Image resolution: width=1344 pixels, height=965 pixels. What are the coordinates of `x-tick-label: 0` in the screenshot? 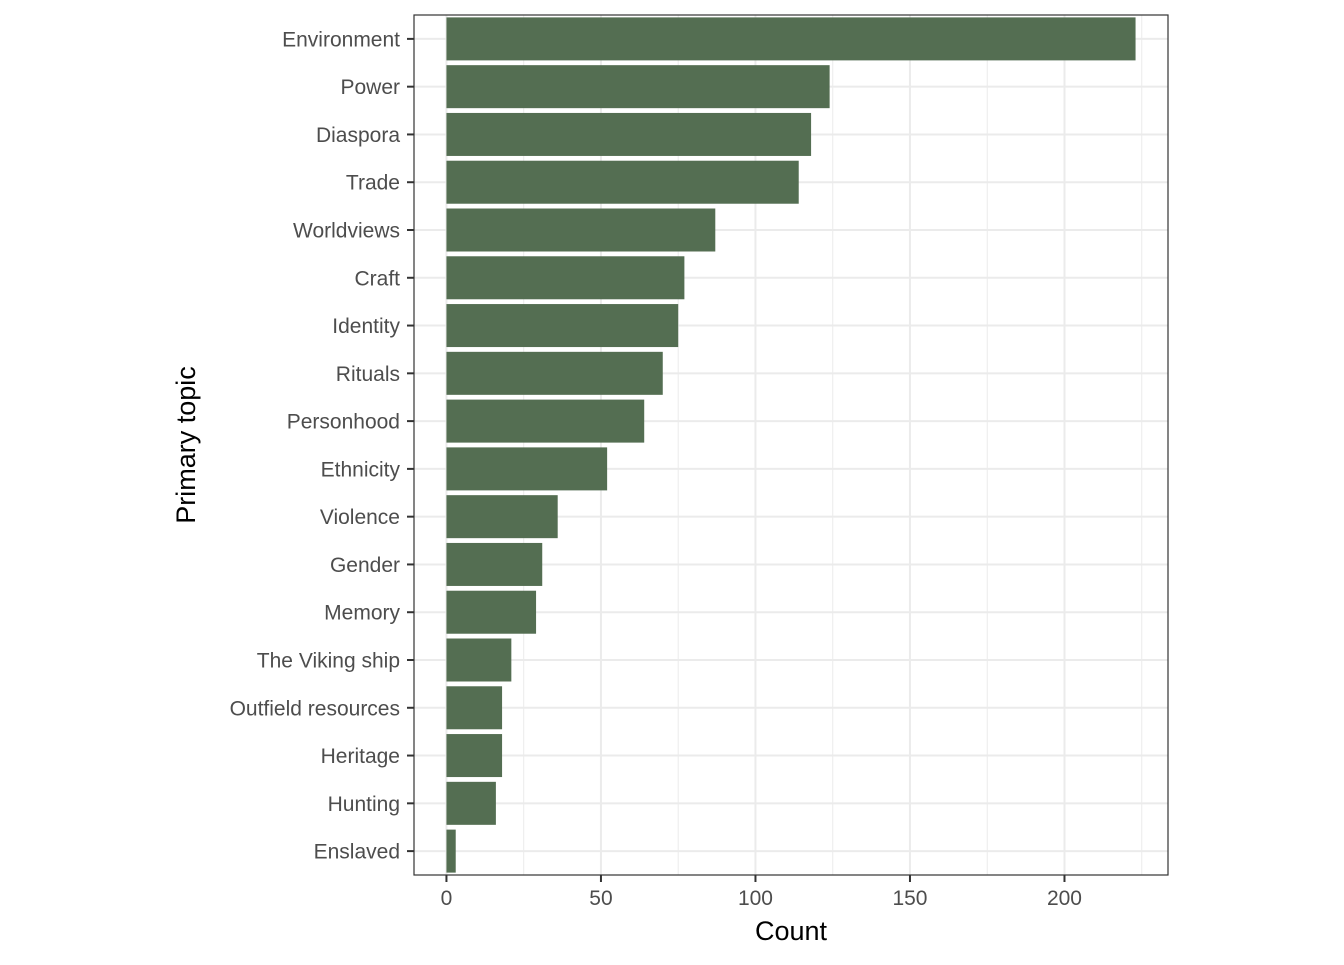 It's located at (447, 898).